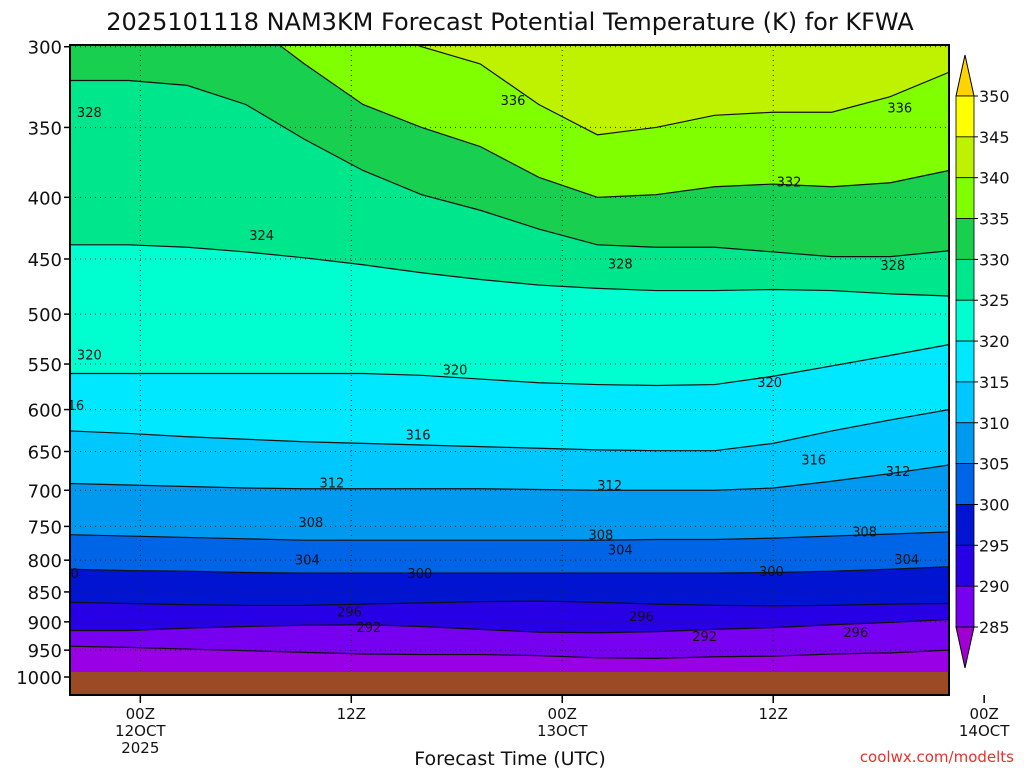 Image resolution: width=1024 pixels, height=768 pixels. What do you see at coordinates (45, 491) in the screenshot?
I see `y-tick-label-700: 700` at bounding box center [45, 491].